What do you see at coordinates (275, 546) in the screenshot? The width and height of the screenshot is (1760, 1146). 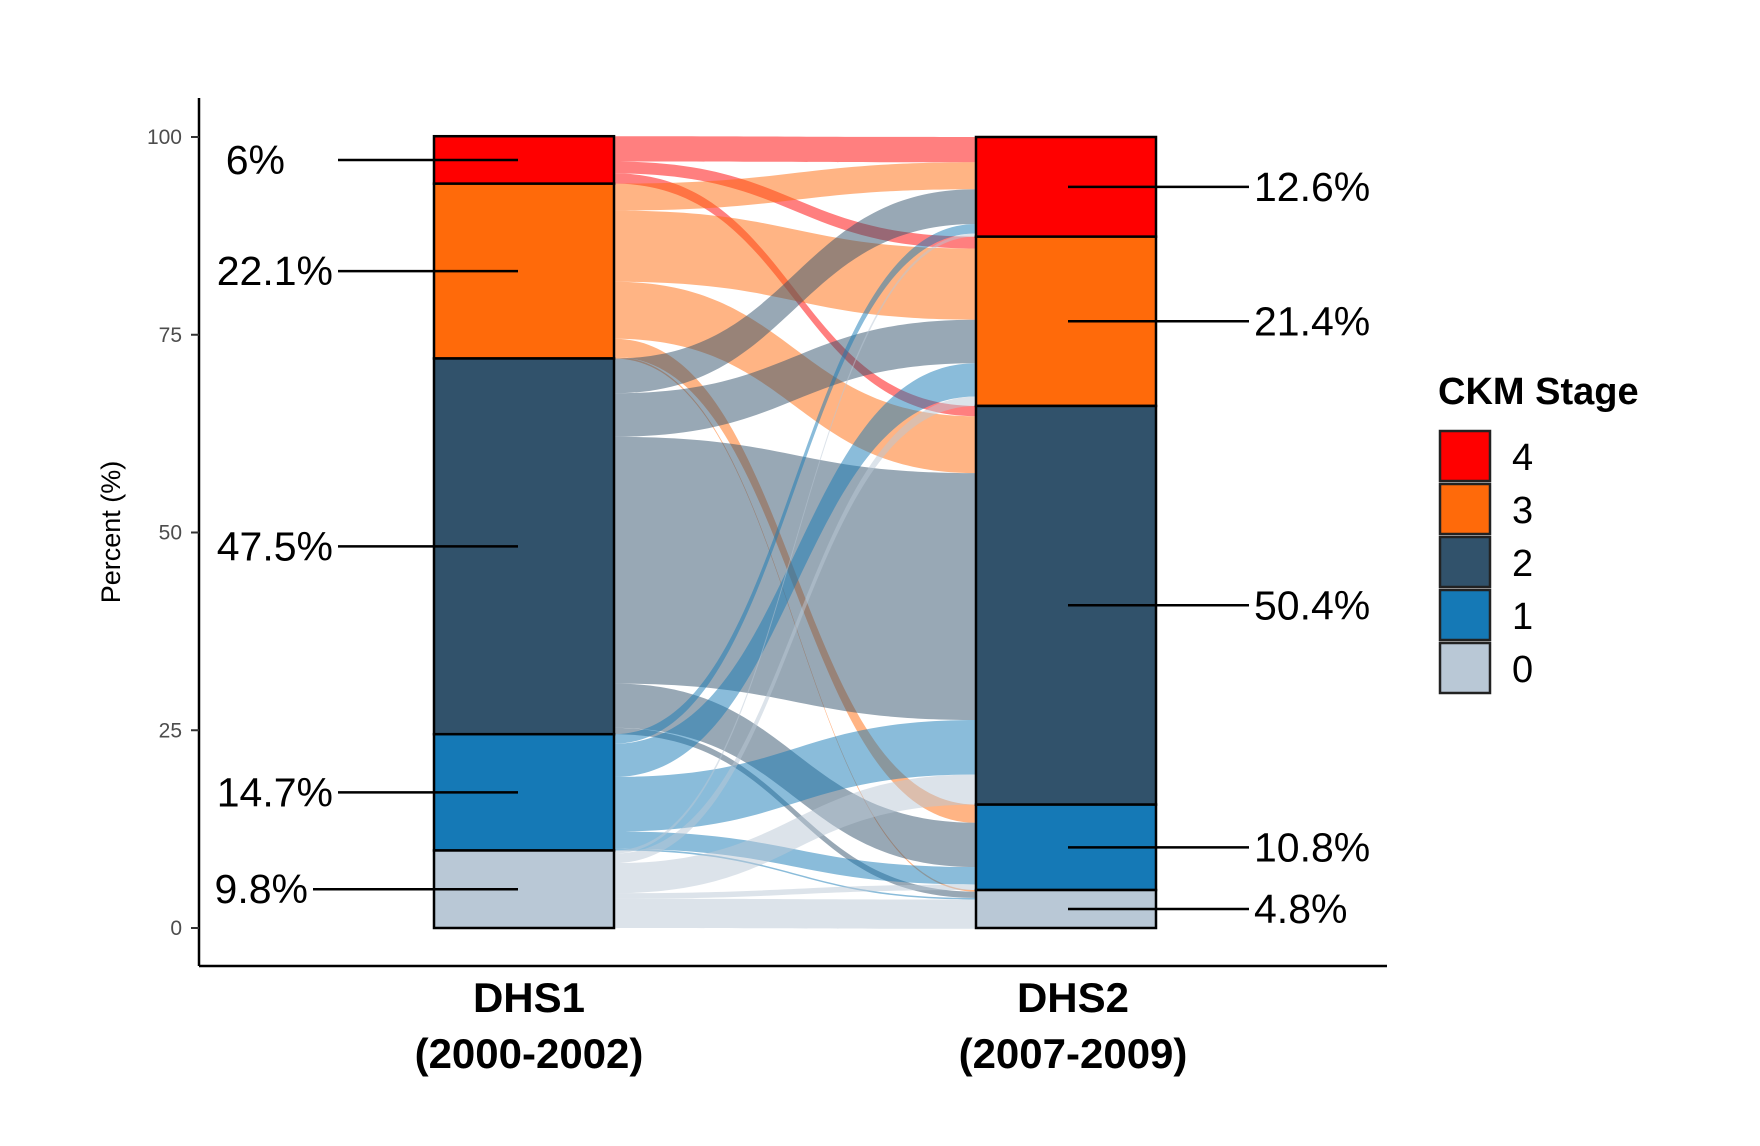 I see `label-dhs1-stage-2: 47.5%` at bounding box center [275, 546].